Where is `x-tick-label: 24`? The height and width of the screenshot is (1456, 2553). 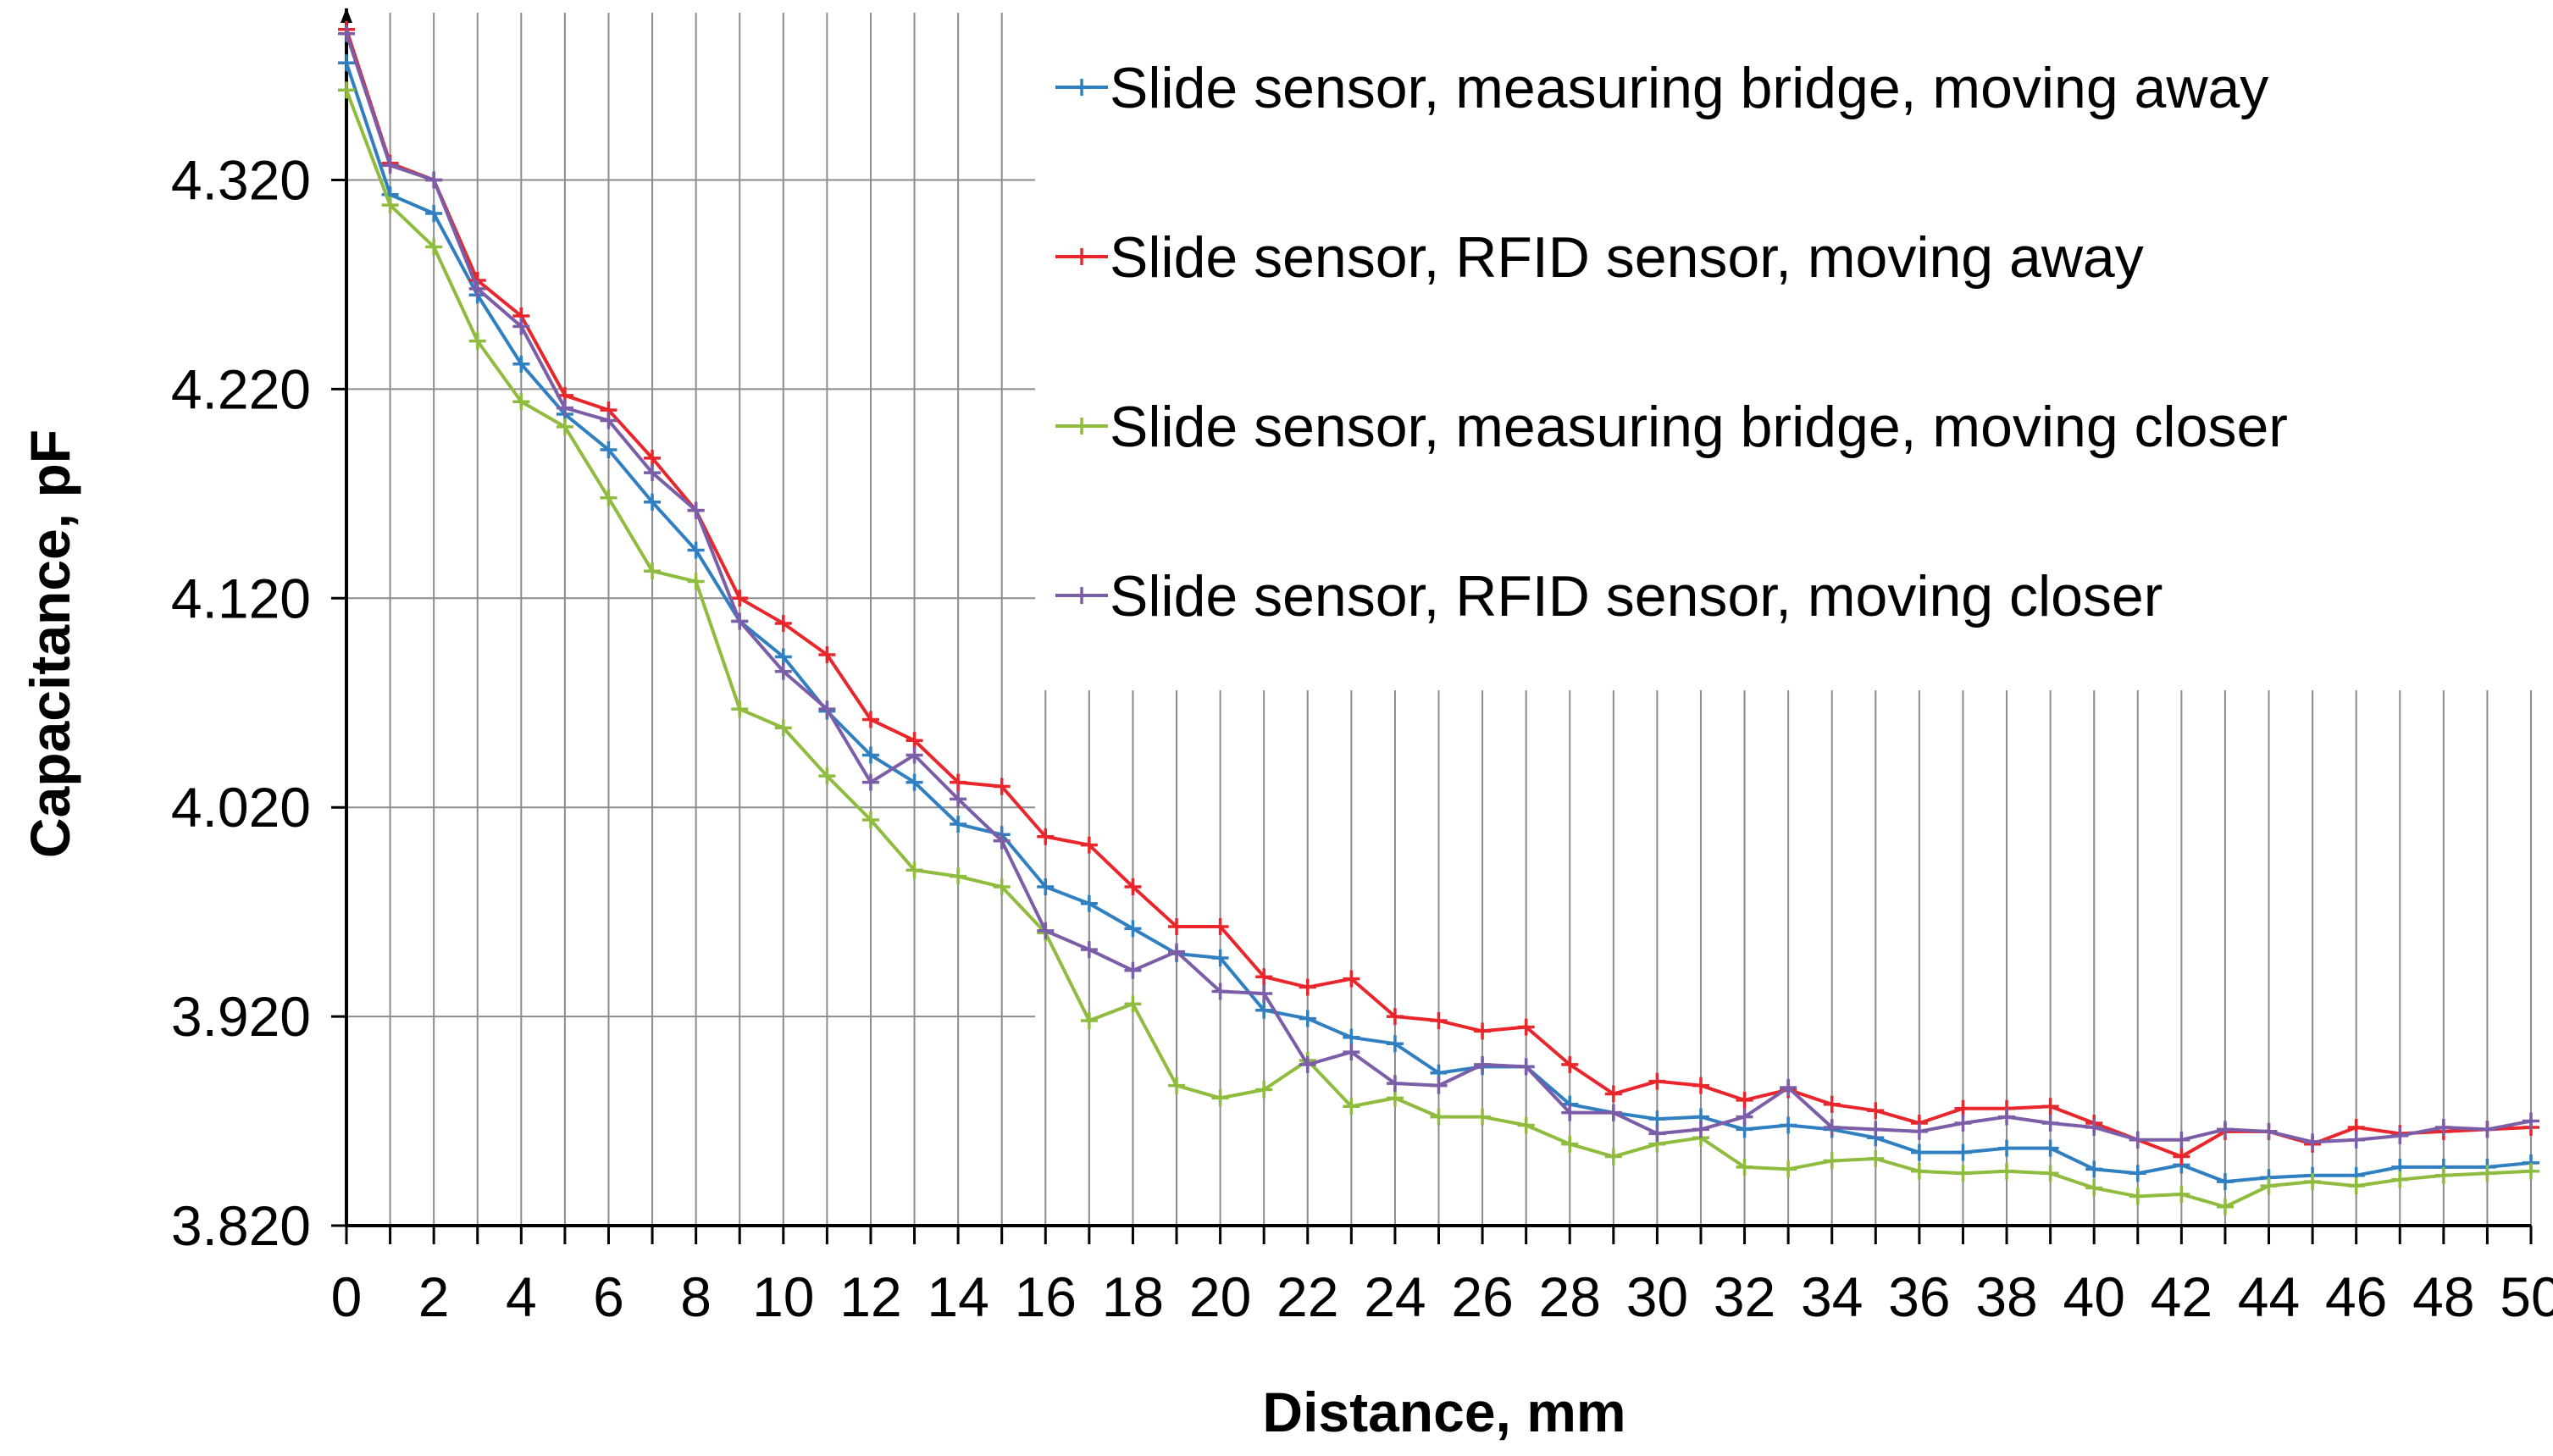
x-tick-label: 24 is located at coordinates (1395, 1296).